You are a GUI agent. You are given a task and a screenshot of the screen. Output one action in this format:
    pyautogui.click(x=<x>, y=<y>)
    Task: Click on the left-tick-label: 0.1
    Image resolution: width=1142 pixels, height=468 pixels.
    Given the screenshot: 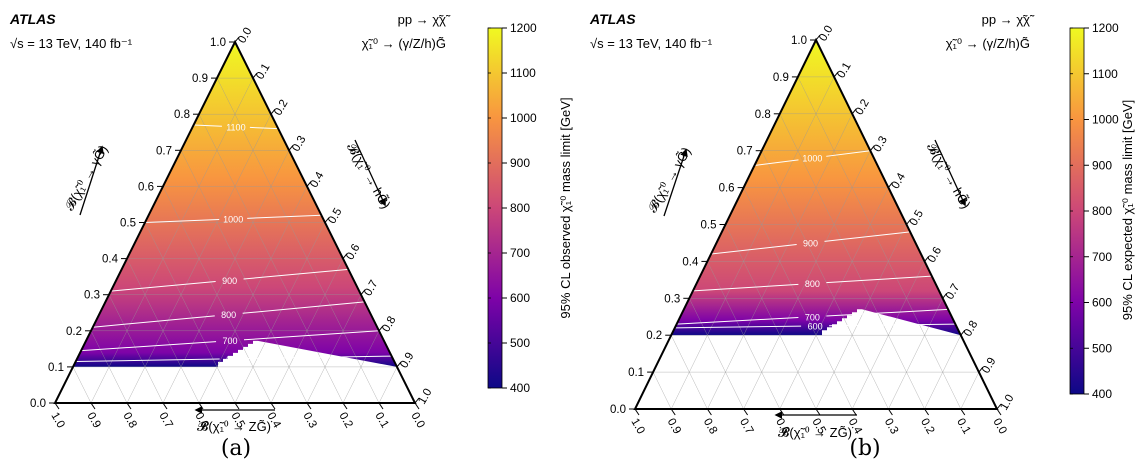 What is the action you would take?
    pyautogui.click(x=636, y=373)
    